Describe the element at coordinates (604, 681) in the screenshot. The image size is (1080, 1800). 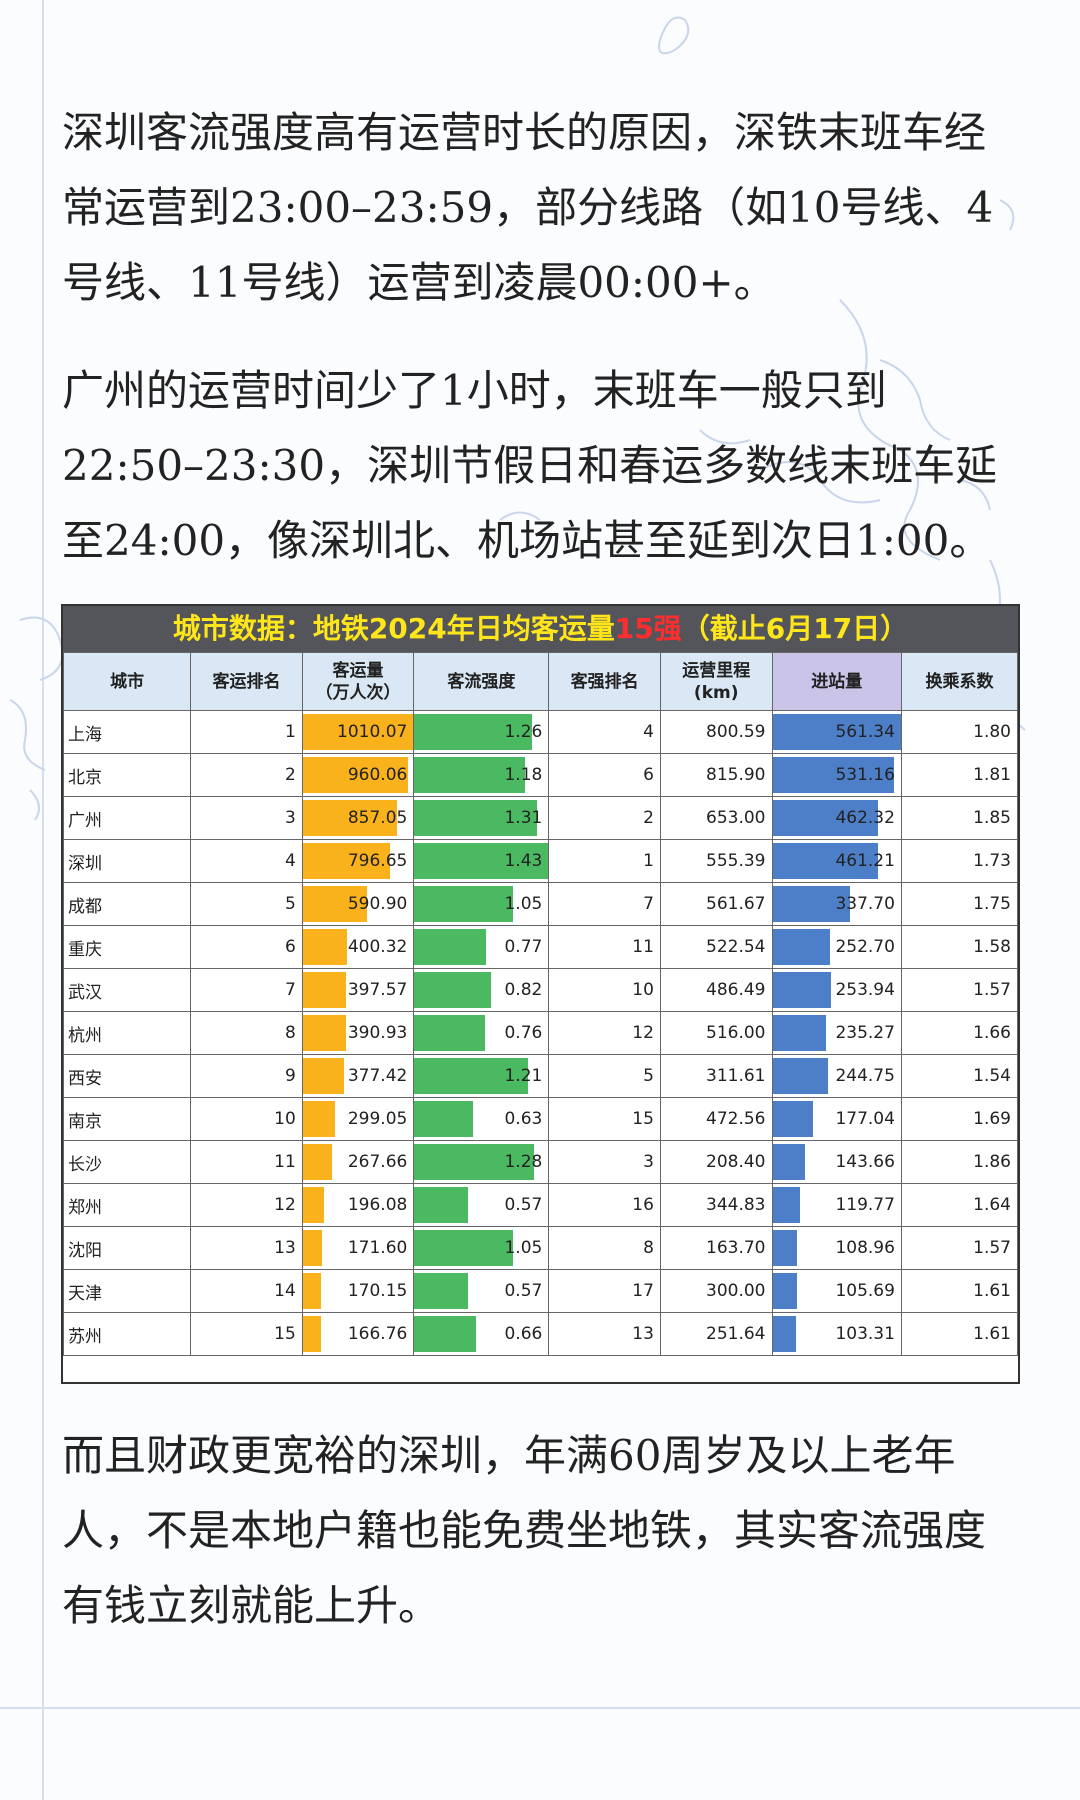
I see `header-intensity-rank: 客强排名` at that location.